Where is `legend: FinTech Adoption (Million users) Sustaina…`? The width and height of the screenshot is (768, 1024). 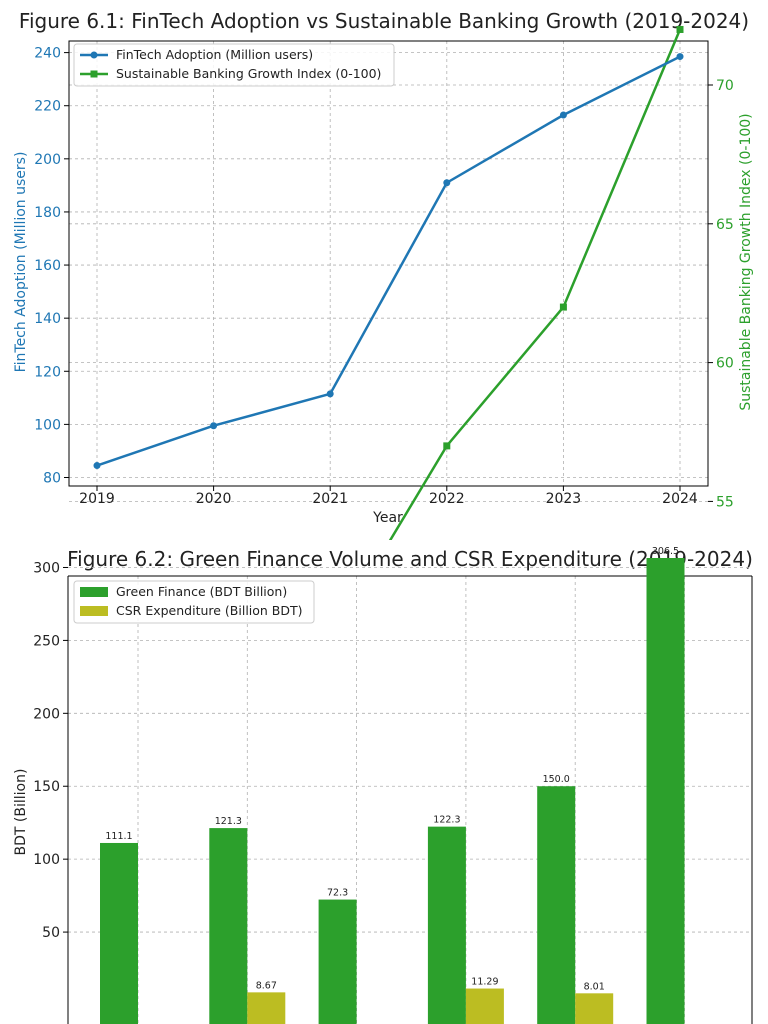 legend: FinTech Adoption (Million users) Sustaina… is located at coordinates (234, 65).